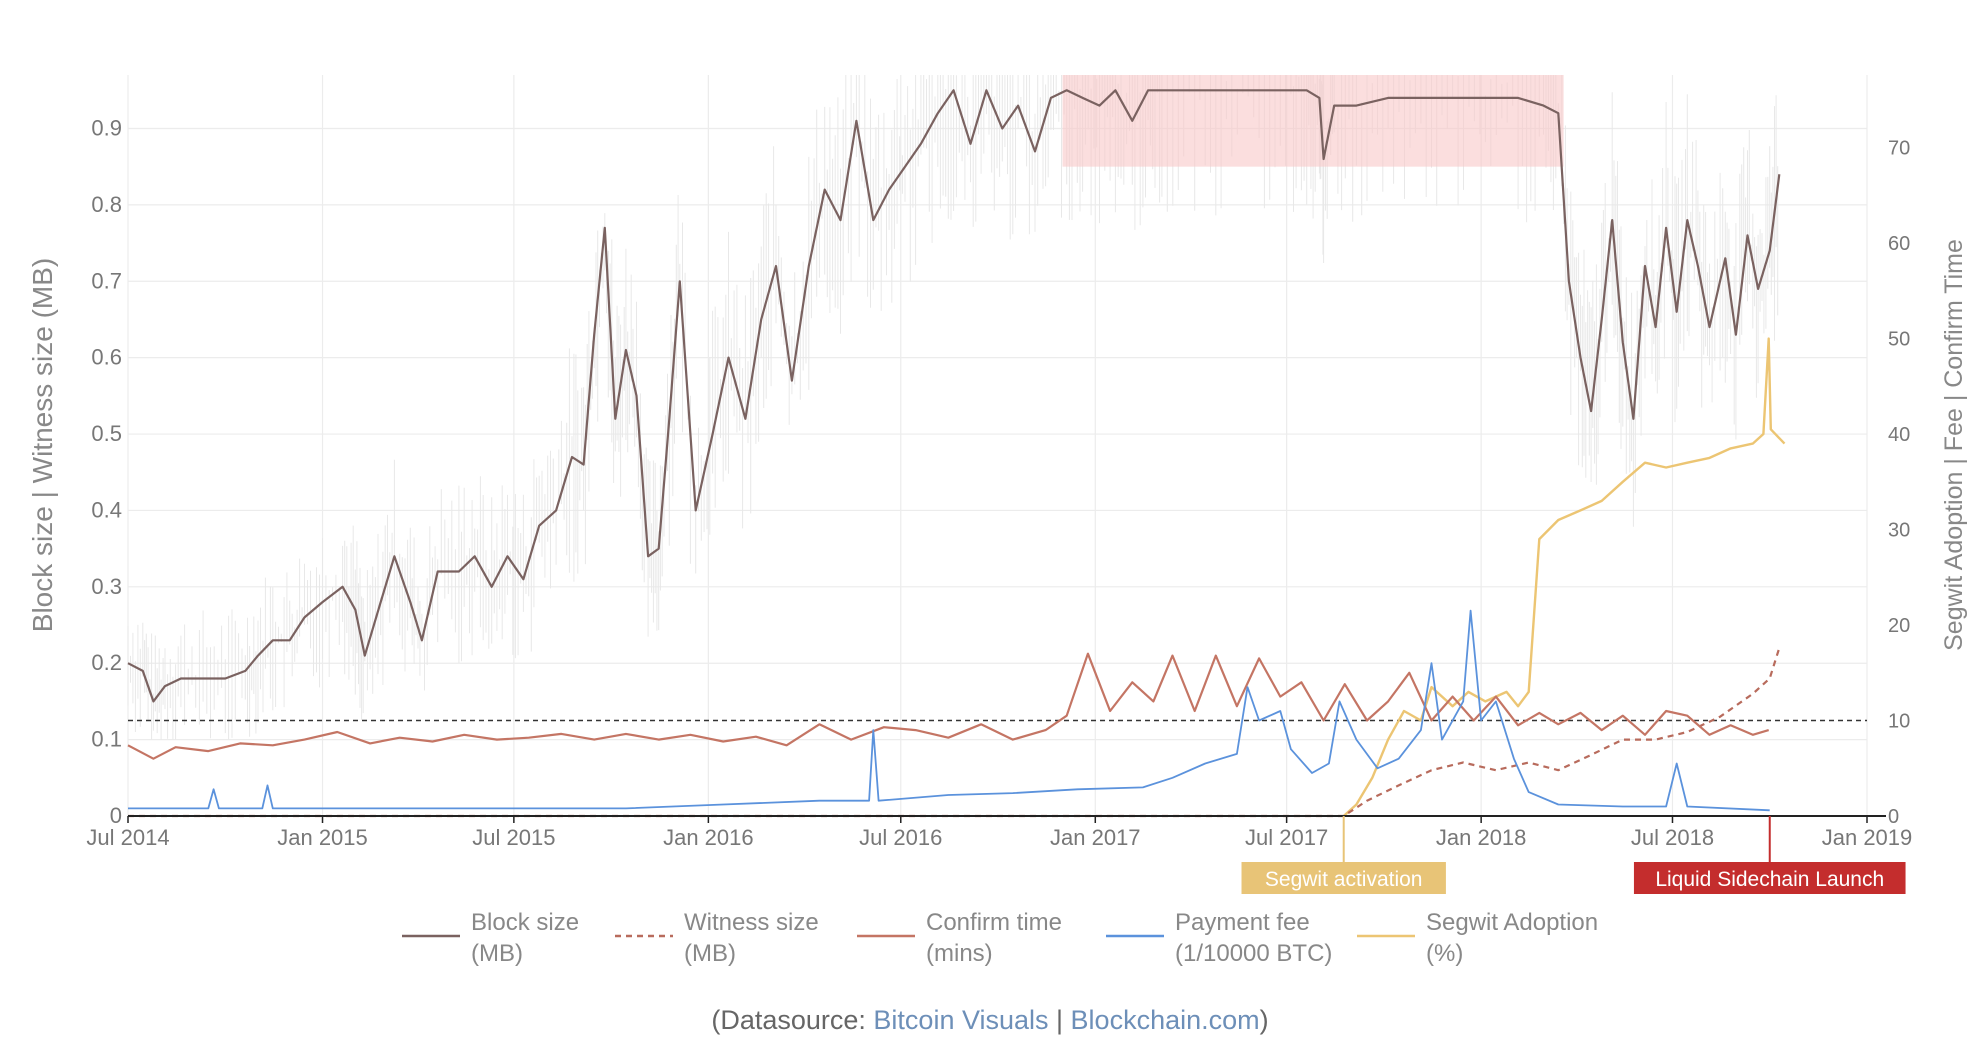  I want to click on y-right-tick-label-1: 10, so click(1899, 722).